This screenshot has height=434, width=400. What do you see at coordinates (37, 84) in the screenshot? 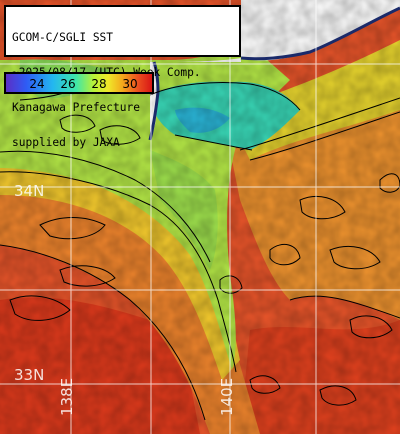
I see `colorbar-label-24: 24` at bounding box center [37, 84].